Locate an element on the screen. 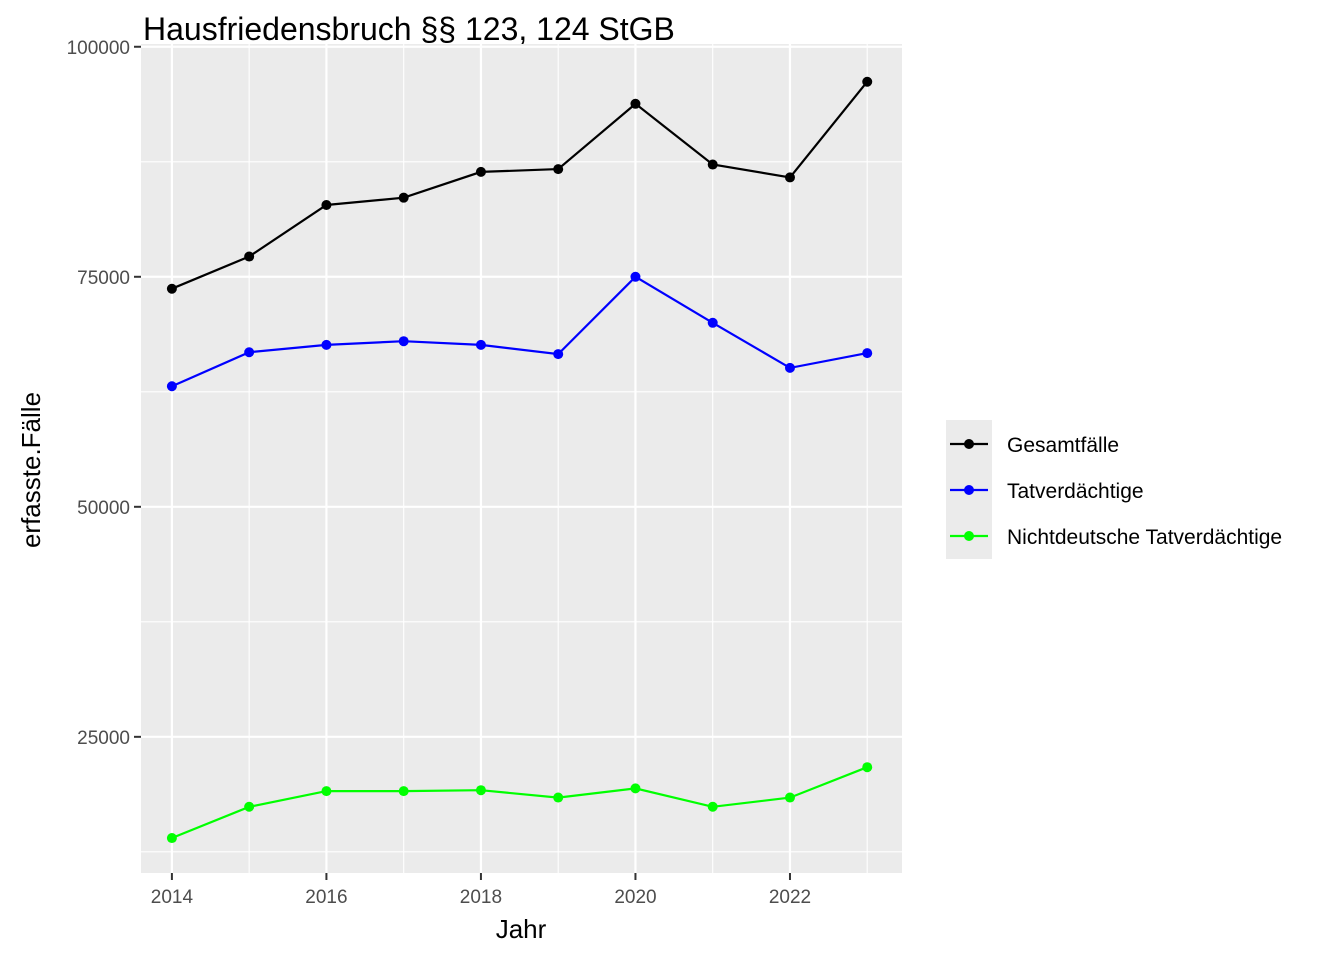 This screenshot has height=960, width=1344. x-axis-title: Jahr is located at coordinates (521, 929).